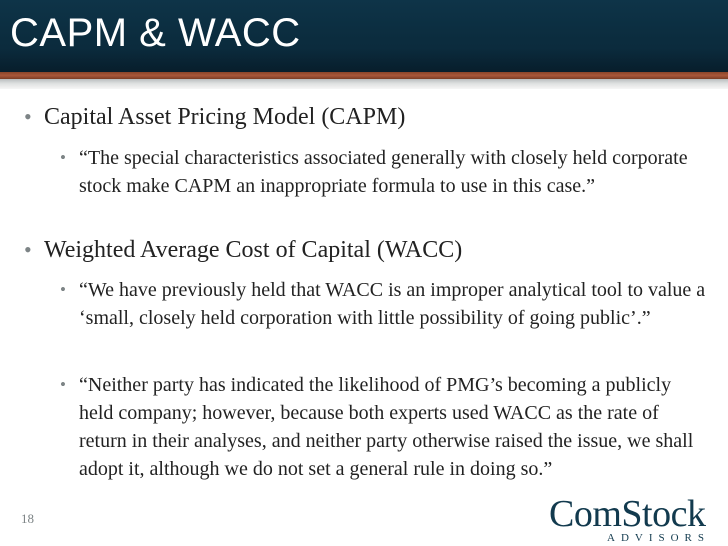  I want to click on comstock-logo: ComStock ADVISORS, so click(631, 518).